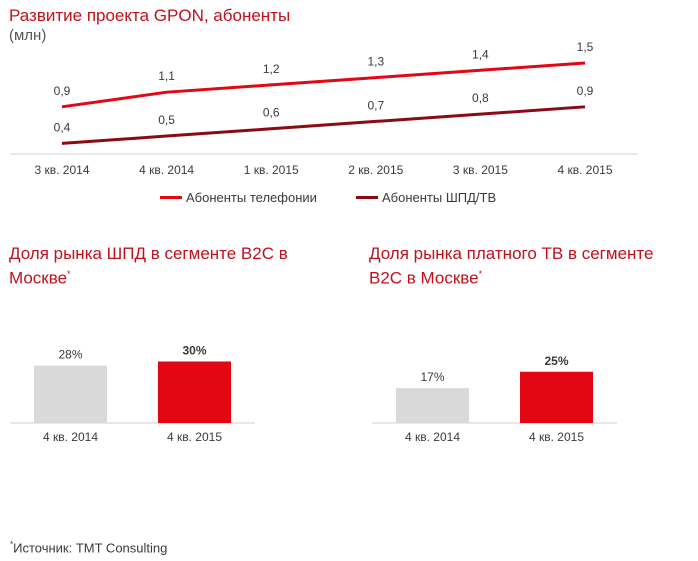 This screenshot has height=561, width=698. Describe the element at coordinates (28, 35) in the screenshot. I see `line-chart-subtitle: (млн)` at that location.